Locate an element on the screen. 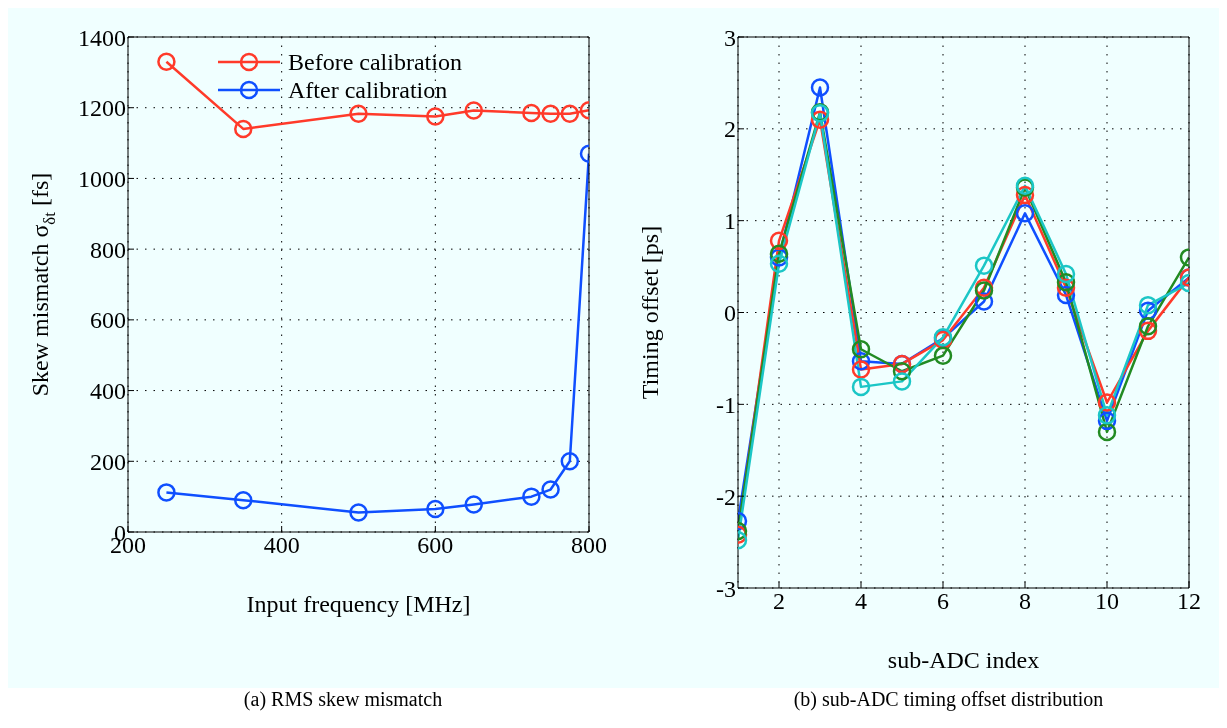 Image resolution: width=1227 pixels, height=728 pixels. x-axis-title: sub-ADC index is located at coordinates (963, 660).